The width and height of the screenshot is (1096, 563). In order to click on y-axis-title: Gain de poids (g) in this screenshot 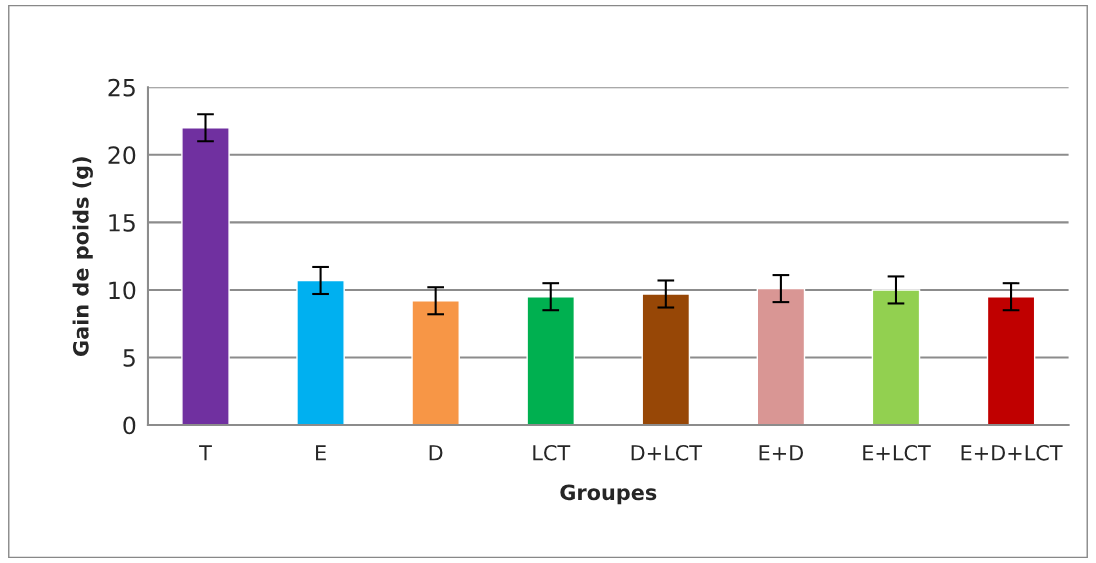, I will do `click(82, 256)`.